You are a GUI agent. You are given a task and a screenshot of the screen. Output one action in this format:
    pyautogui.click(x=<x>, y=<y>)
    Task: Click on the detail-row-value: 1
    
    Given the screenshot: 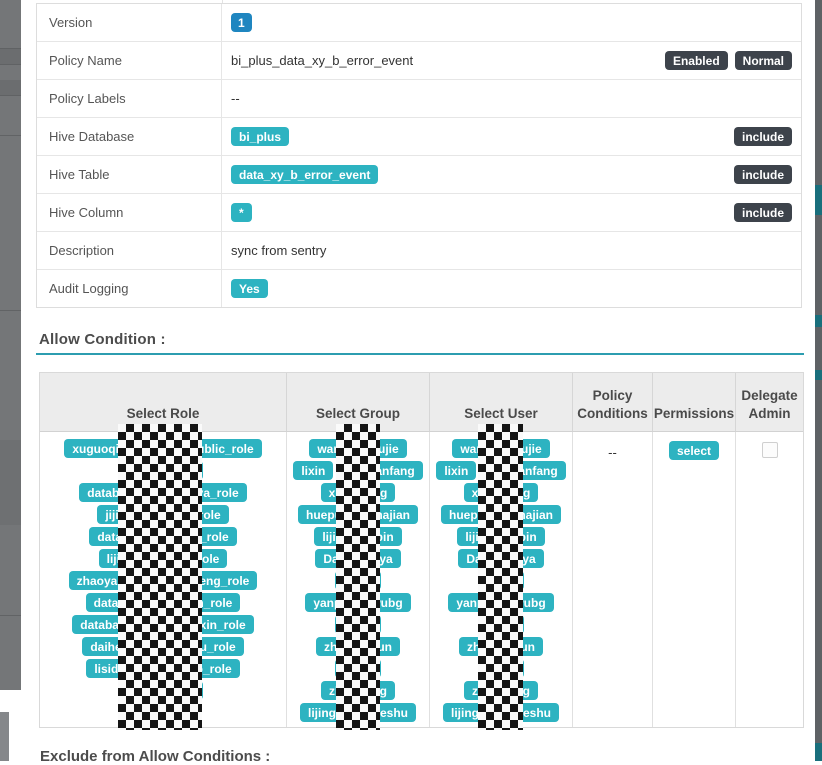 What is the action you would take?
    pyautogui.click(x=507, y=22)
    